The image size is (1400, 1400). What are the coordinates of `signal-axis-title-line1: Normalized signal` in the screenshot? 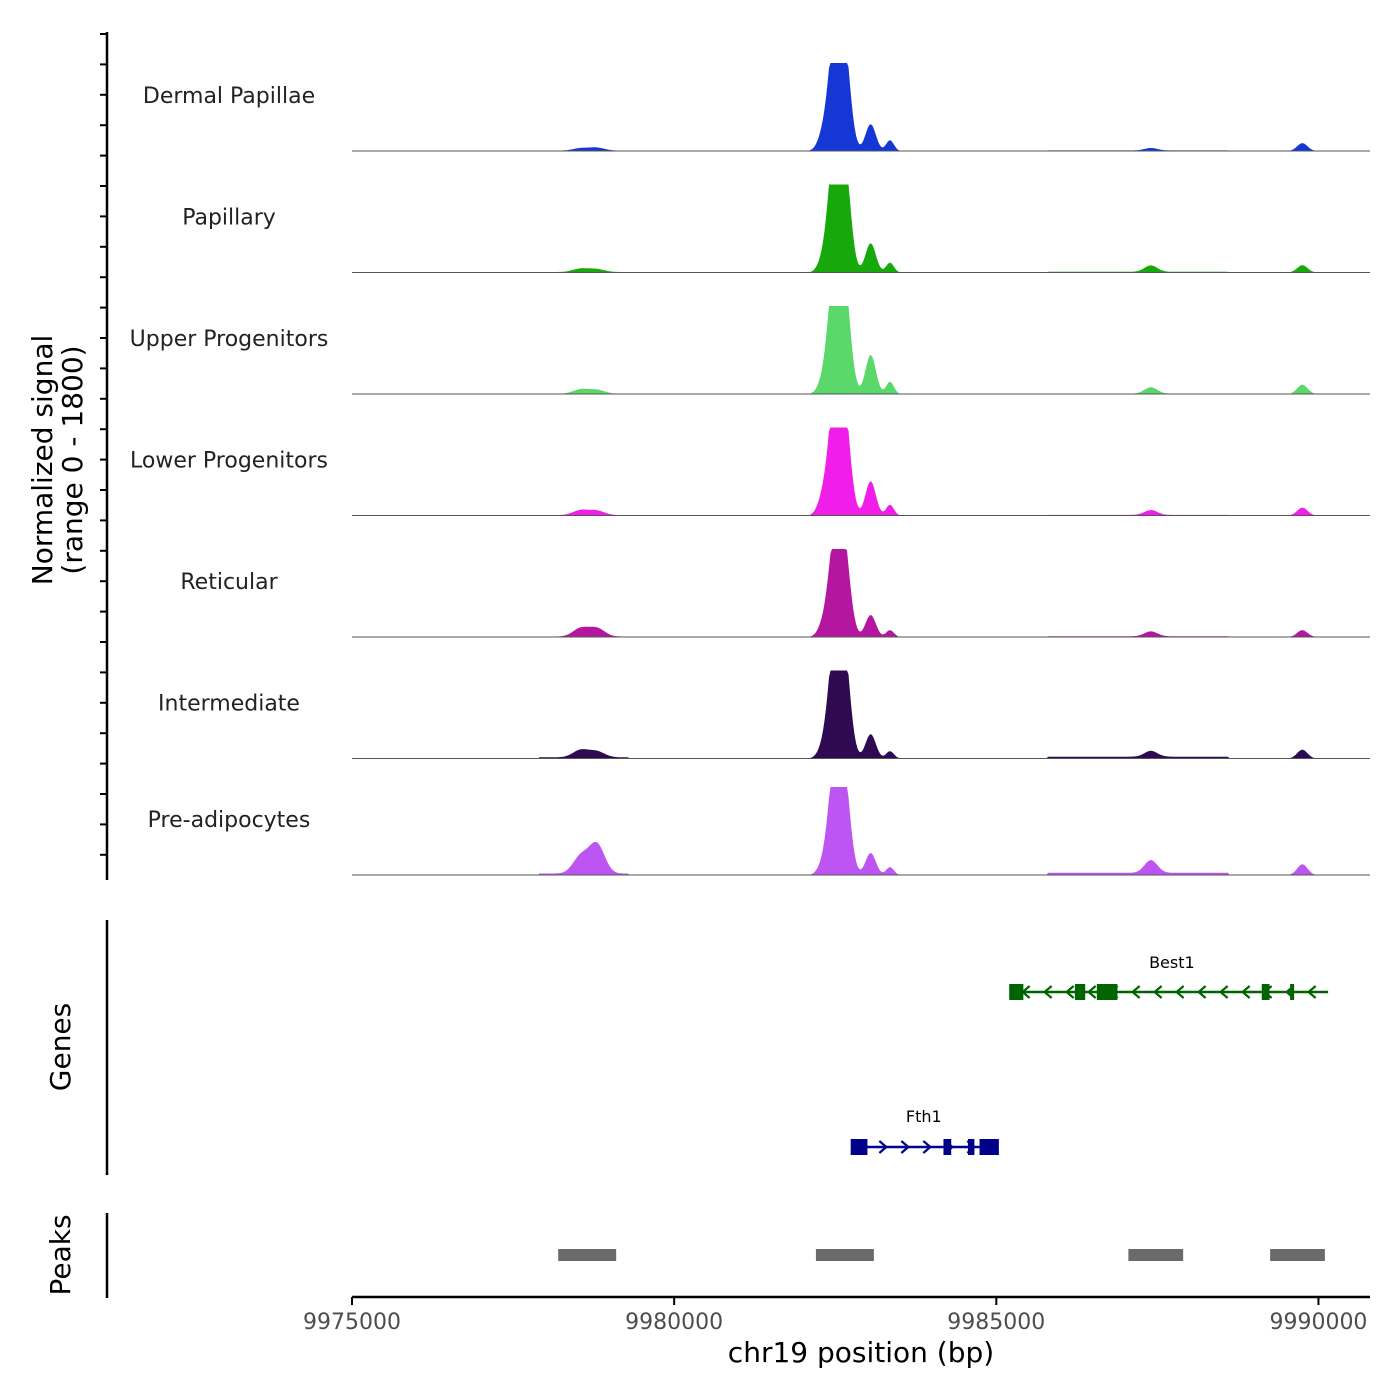 It's located at (42, 460).